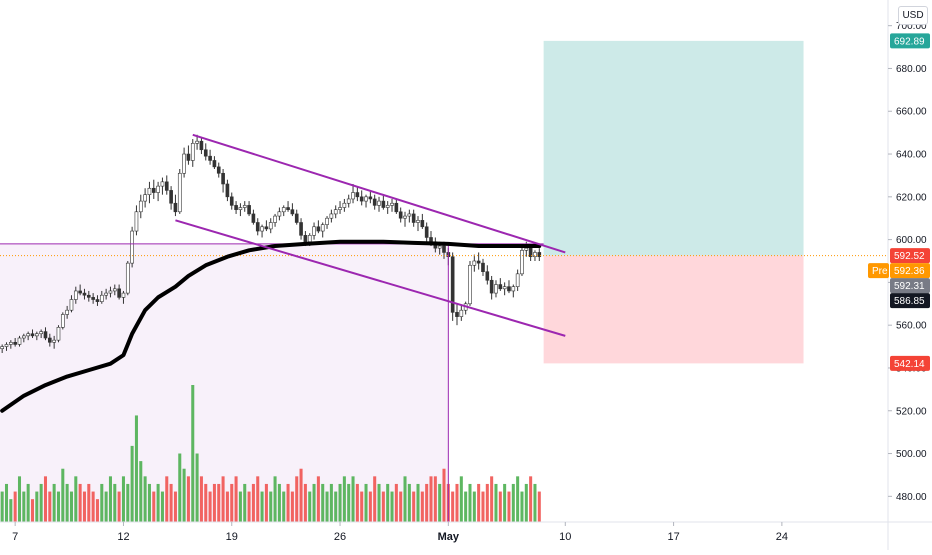  I want to click on channel-upper-line, so click(379, 193).